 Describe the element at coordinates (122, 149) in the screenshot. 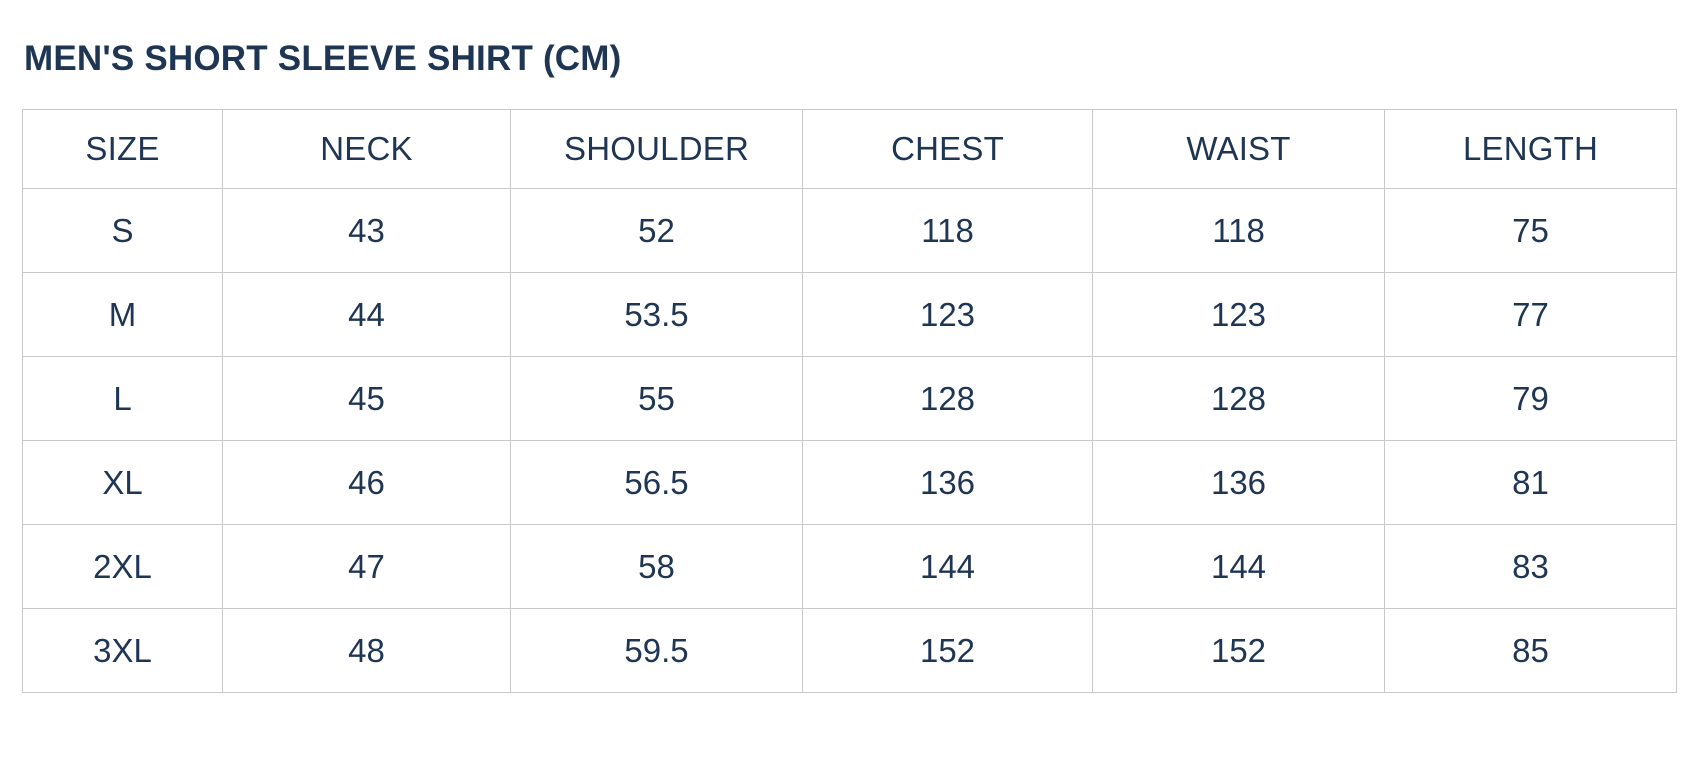

I see `column-header-size: SIZE` at that location.